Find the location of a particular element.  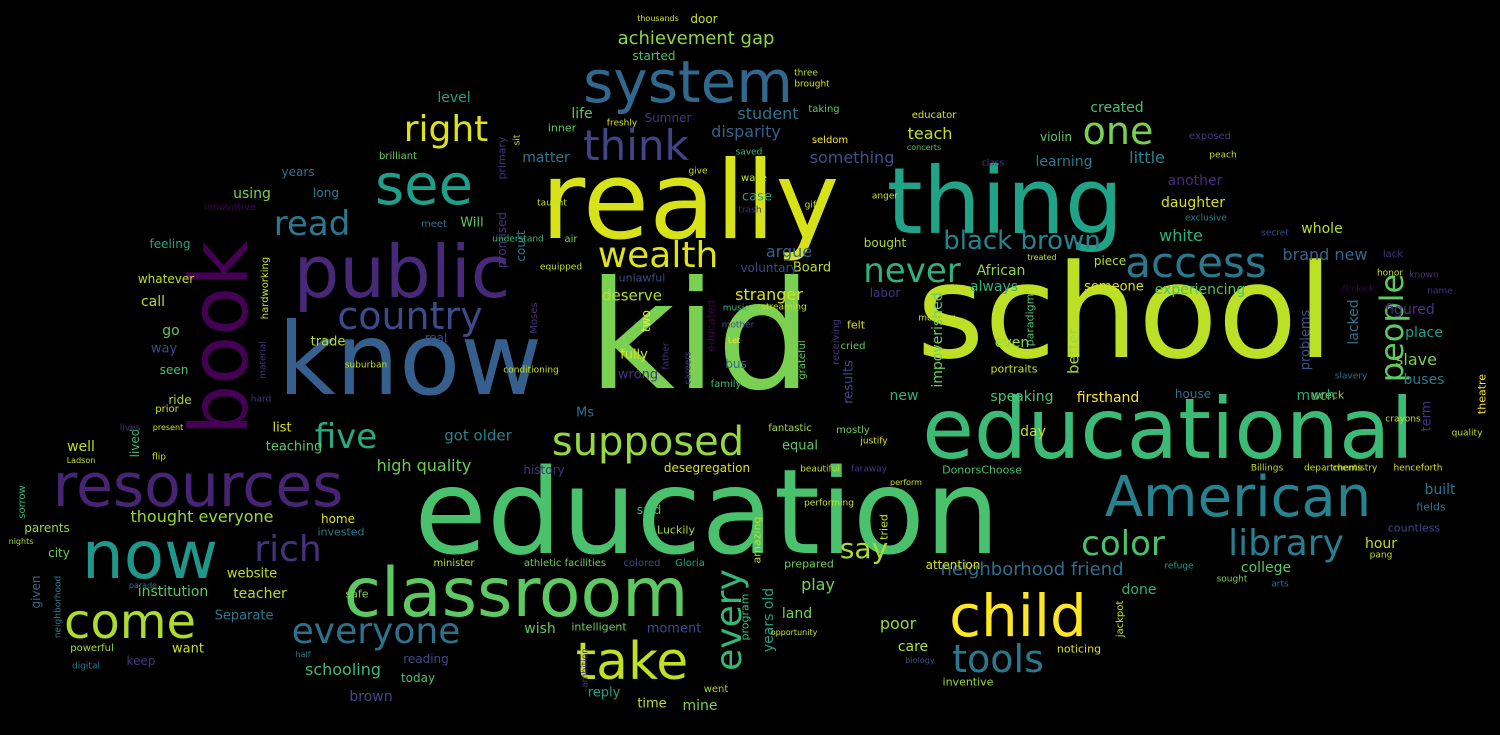

word: secret is located at coordinates (1275, 233).